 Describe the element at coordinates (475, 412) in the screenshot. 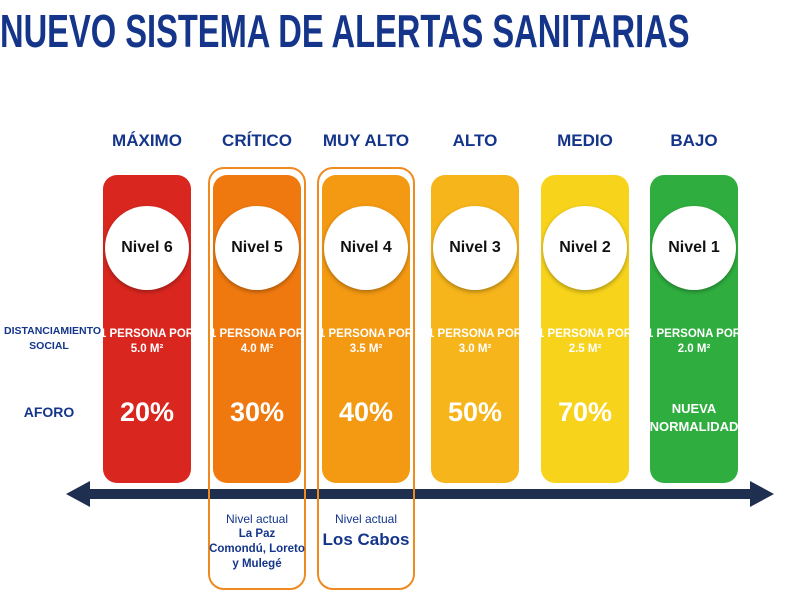

I see `capacity: 50%` at that location.